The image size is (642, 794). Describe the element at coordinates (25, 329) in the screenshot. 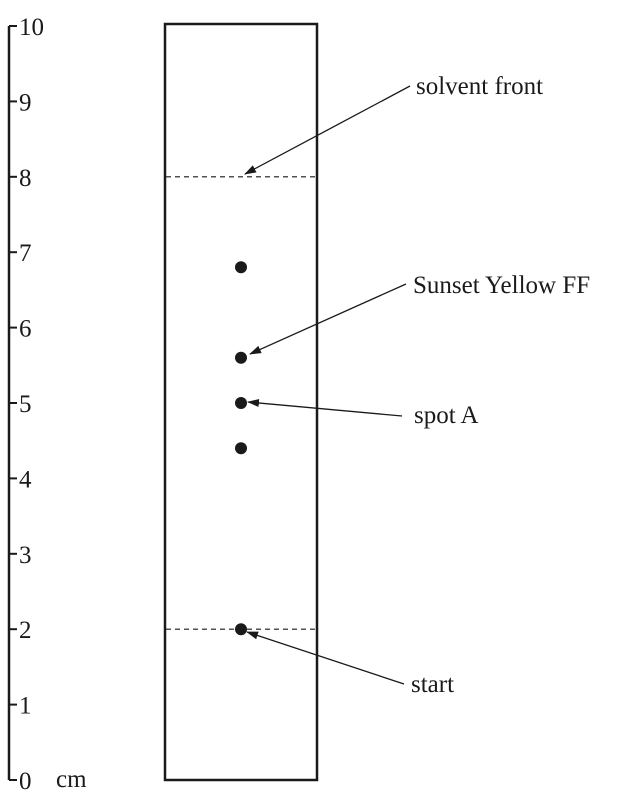

I see `ruler-tick-label: 6` at that location.